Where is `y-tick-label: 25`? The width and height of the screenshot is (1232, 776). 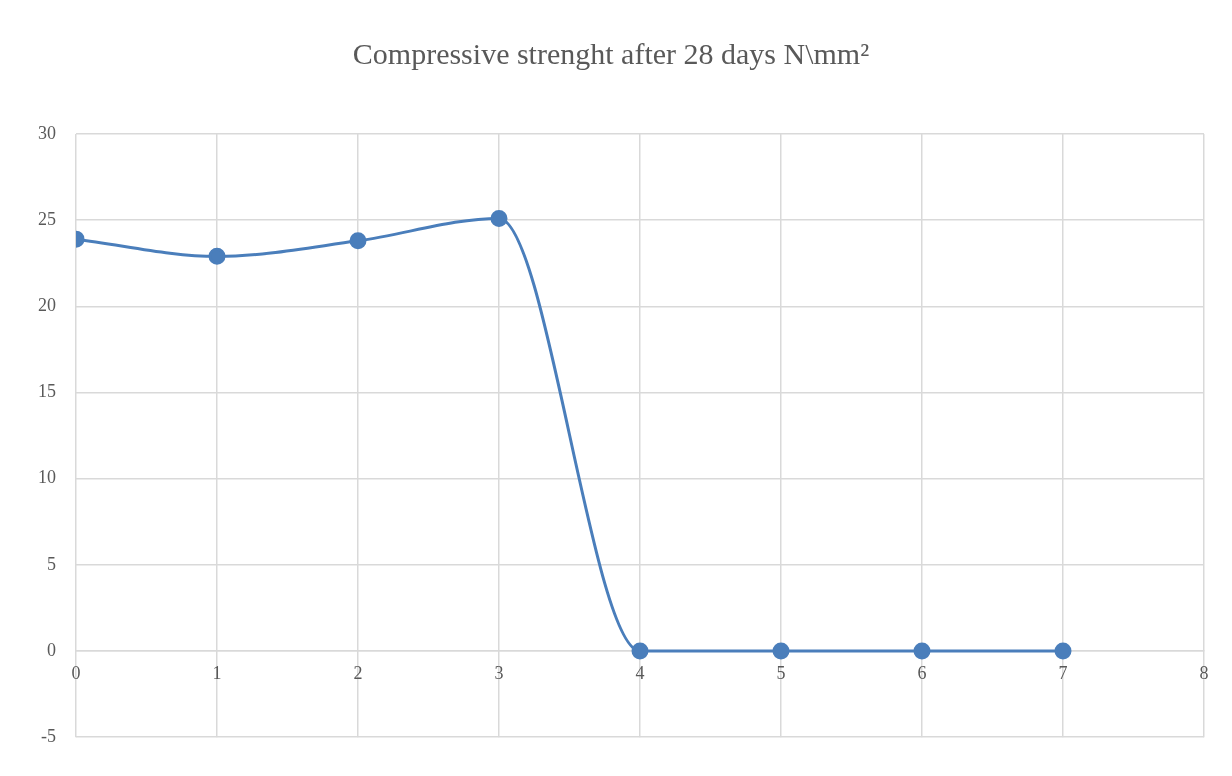
y-tick-label: 25 is located at coordinates (47, 218).